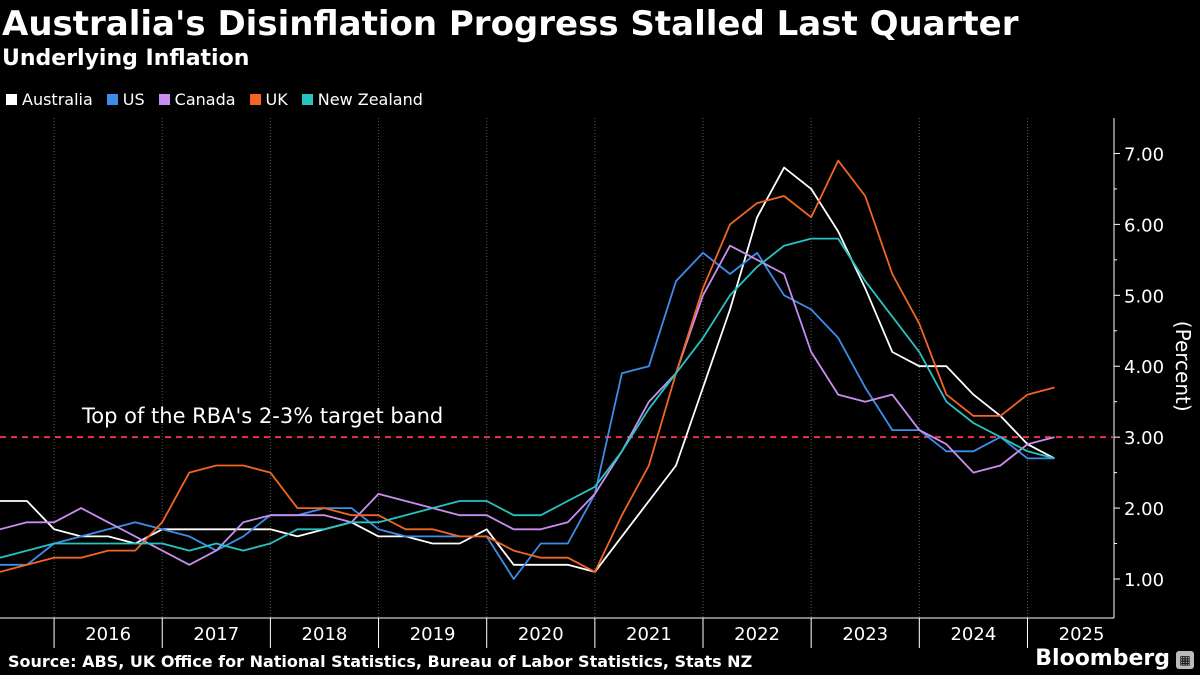 The height and width of the screenshot is (675, 1200). I want to click on y-tick-label-7.00: 7.00, so click(1144, 154).